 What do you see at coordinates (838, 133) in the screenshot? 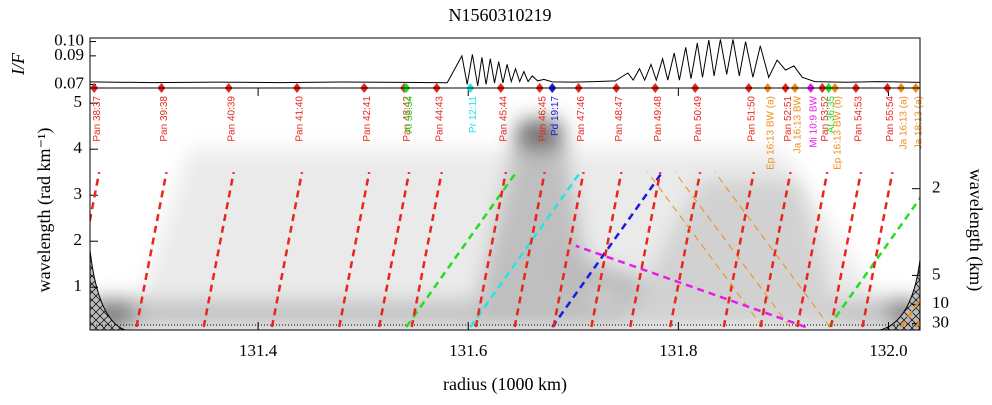
I see `resonance-label: Ep 16:13 BW (b)` at bounding box center [838, 133].